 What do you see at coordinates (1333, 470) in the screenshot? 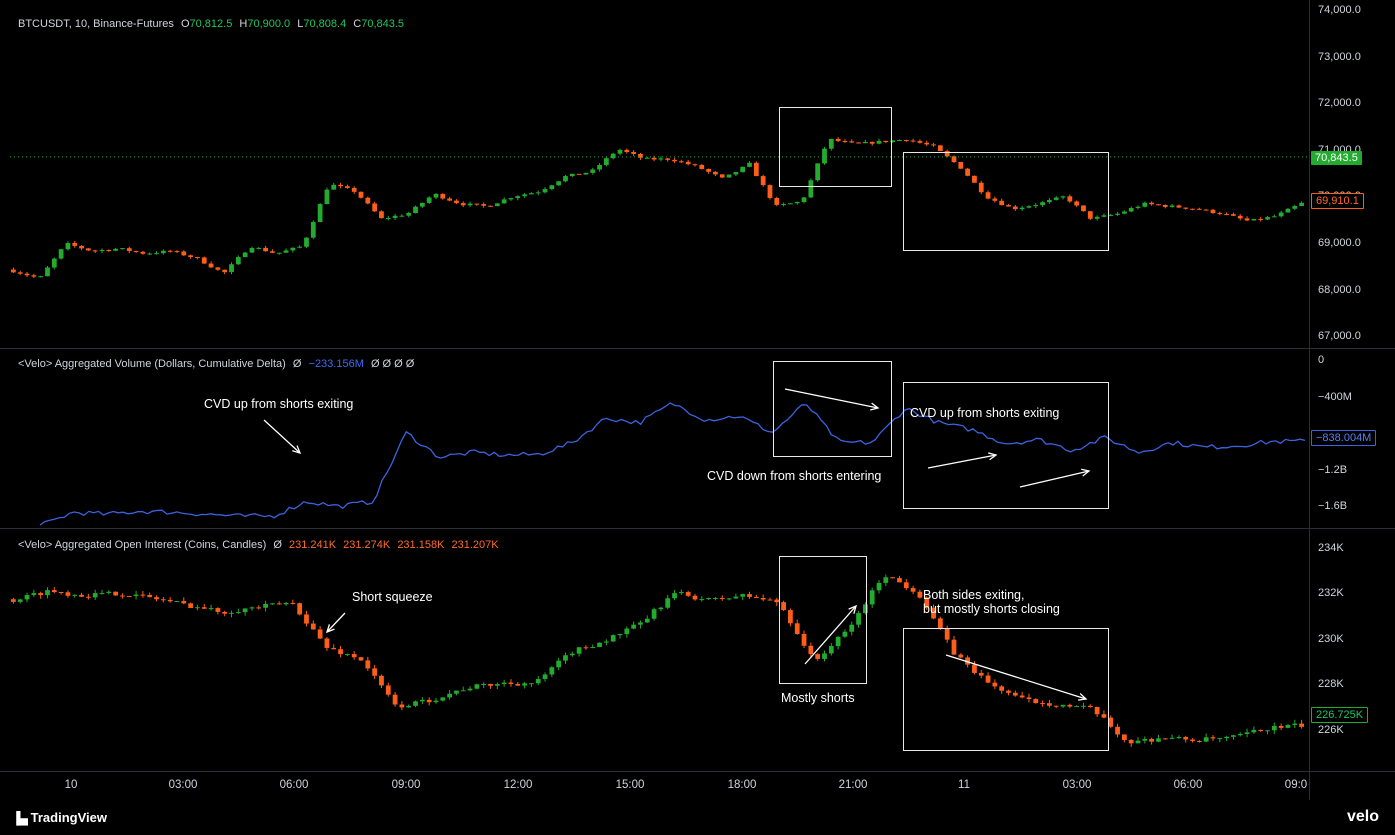
I see `cvd-tick: −1.2B` at bounding box center [1333, 470].